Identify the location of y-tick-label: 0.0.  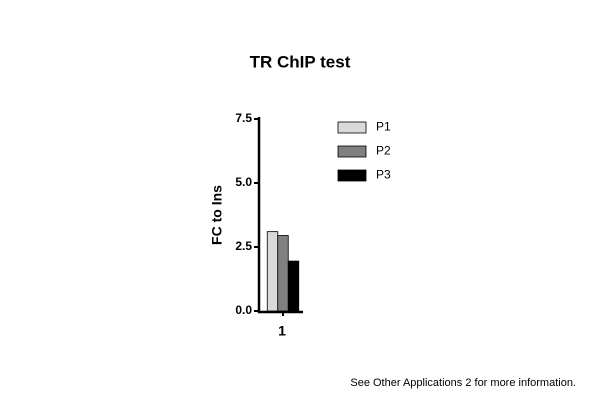
(243, 310).